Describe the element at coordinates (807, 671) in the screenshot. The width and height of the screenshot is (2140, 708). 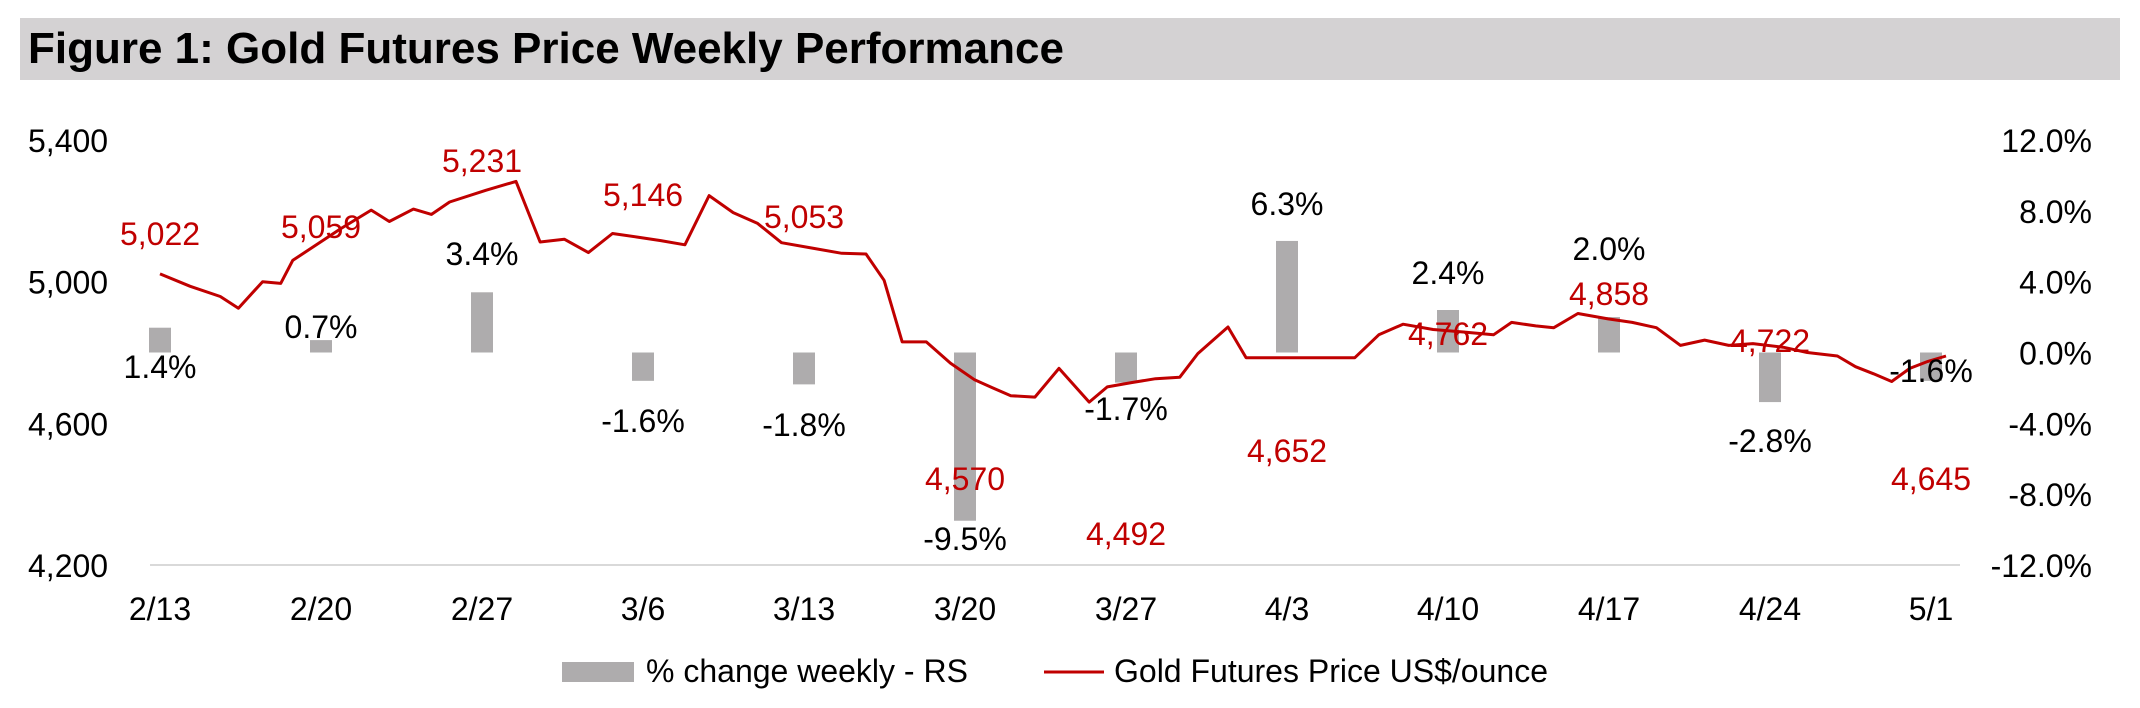
I see `legend-bar-label: % change weekly - RS` at that location.